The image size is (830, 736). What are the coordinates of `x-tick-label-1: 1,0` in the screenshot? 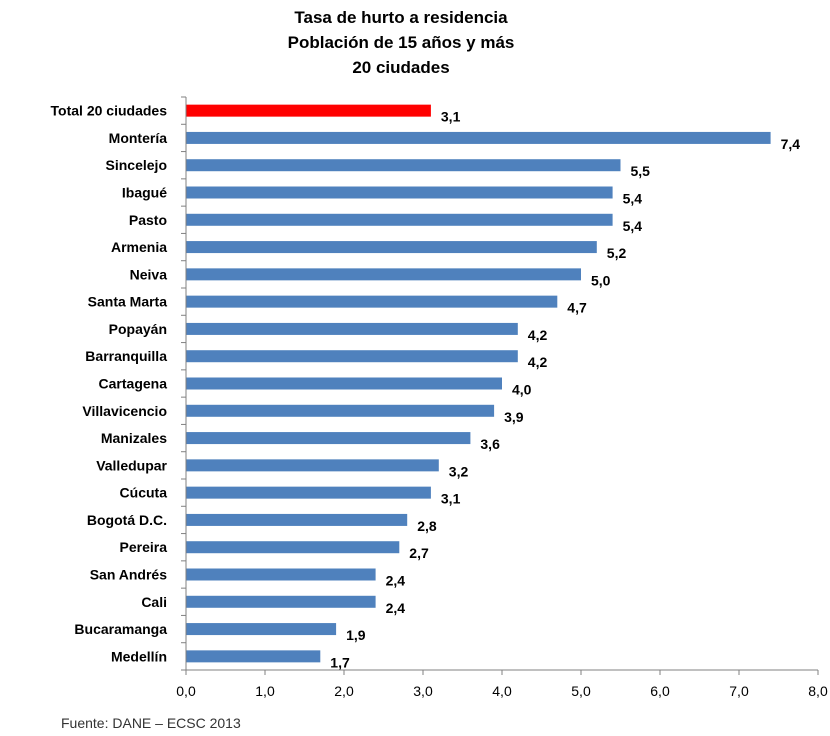 It's located at (265, 691).